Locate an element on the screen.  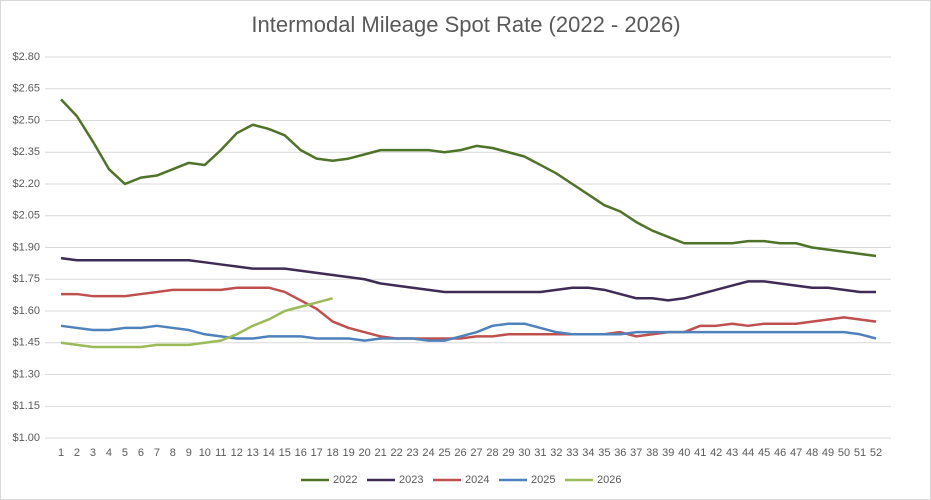
legend-label: 2023 is located at coordinates (411, 480).